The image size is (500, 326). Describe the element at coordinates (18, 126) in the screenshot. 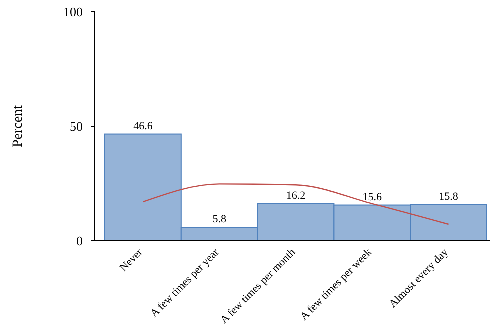

I see `y-axis-title: Percent` at that location.